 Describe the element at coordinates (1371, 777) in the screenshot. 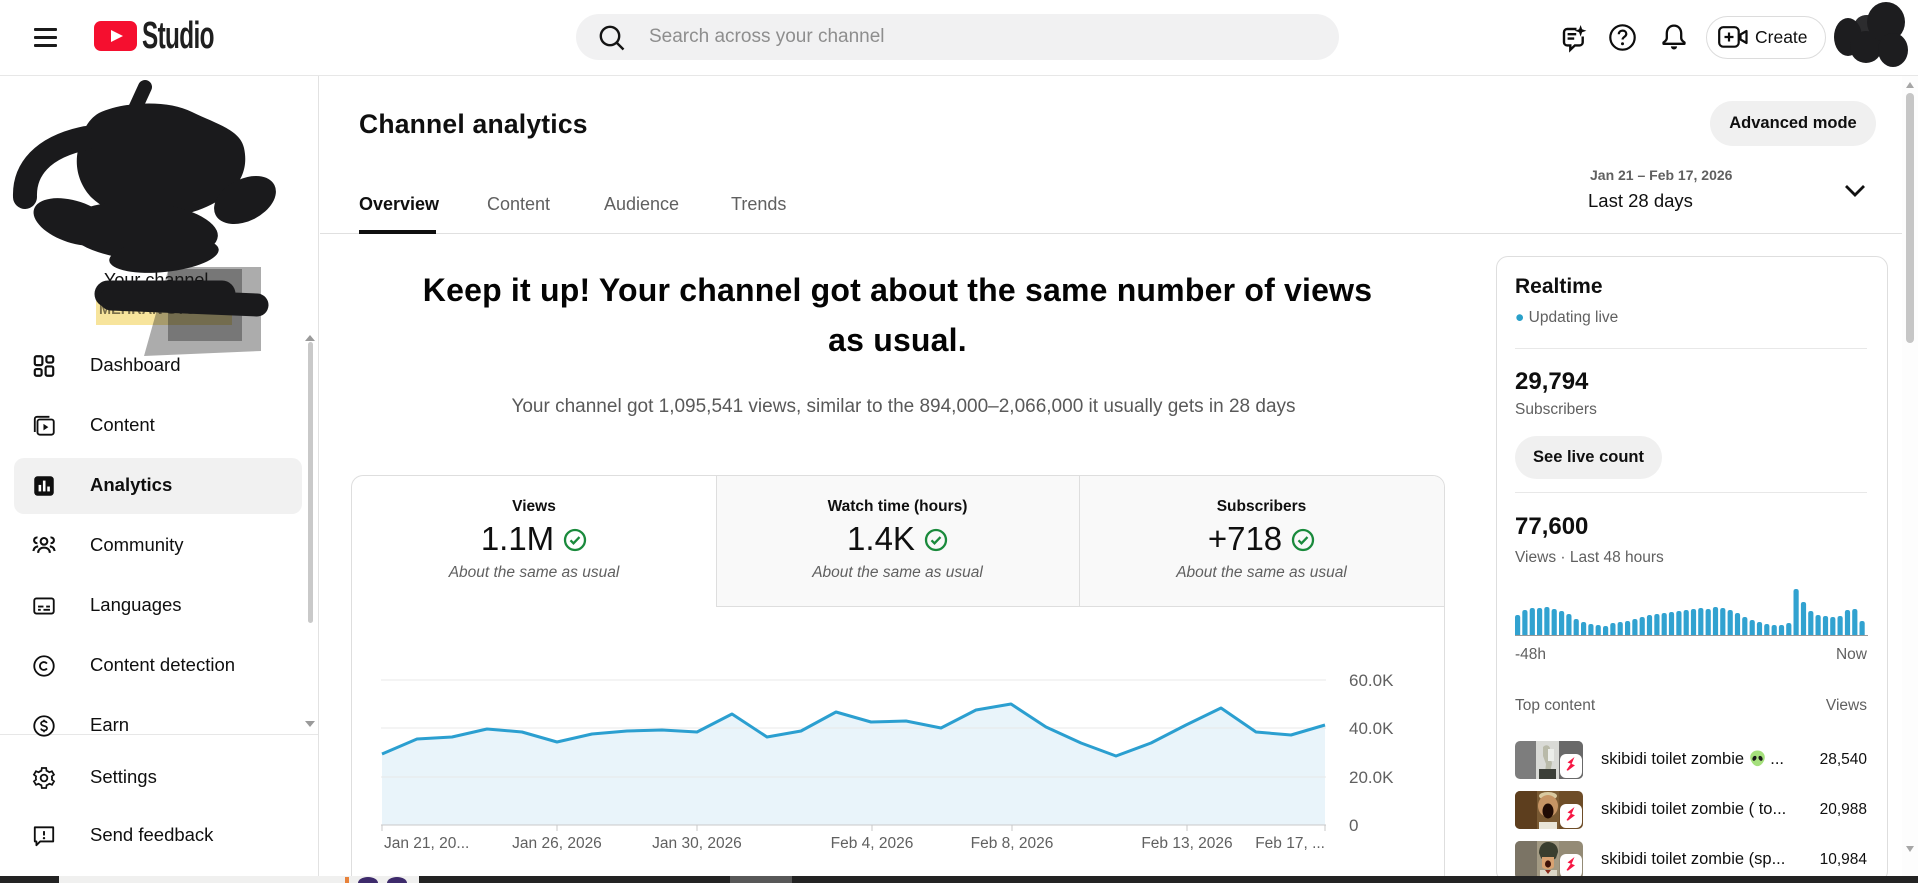

I see `svg-text: 20.0K` at that location.